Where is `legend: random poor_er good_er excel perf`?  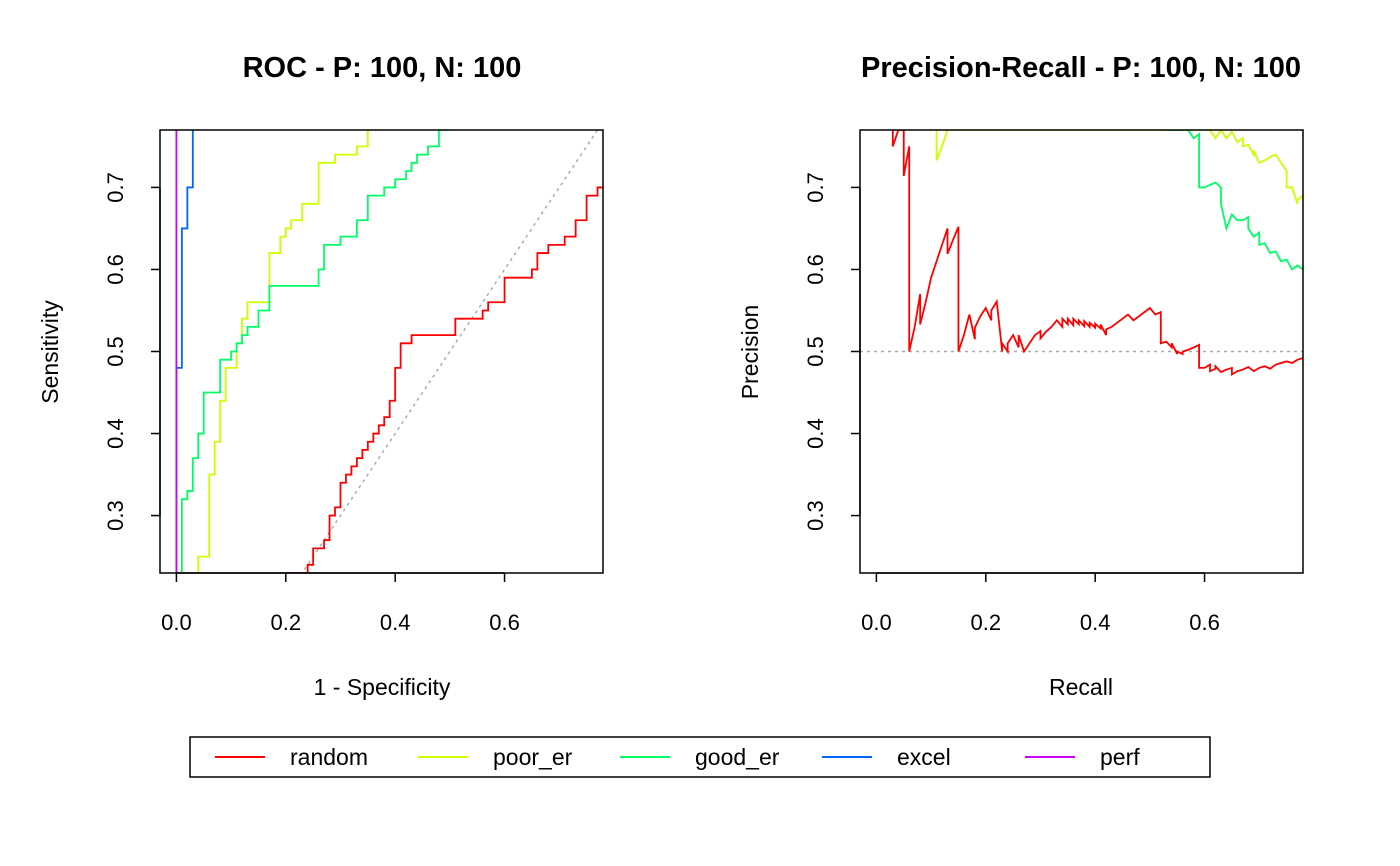 legend: random poor_er good_er excel perf is located at coordinates (700, 757).